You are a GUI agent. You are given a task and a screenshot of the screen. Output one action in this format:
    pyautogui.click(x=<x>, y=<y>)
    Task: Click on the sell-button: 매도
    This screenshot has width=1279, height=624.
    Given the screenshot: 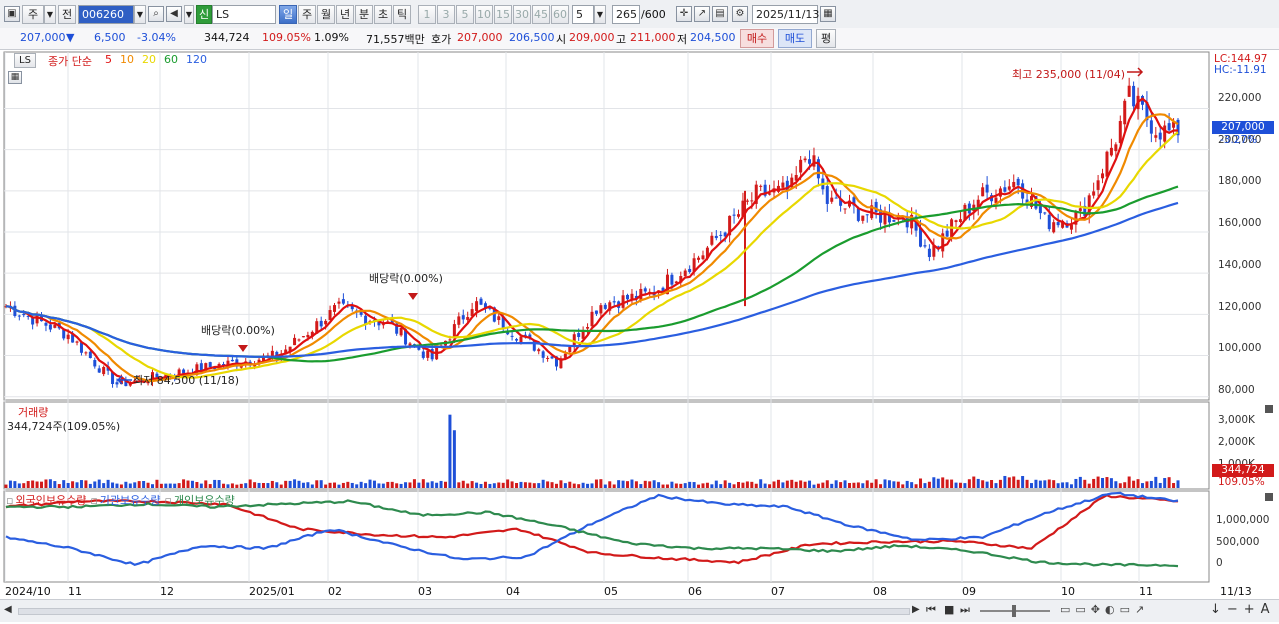 What is the action you would take?
    pyautogui.click(x=795, y=38)
    